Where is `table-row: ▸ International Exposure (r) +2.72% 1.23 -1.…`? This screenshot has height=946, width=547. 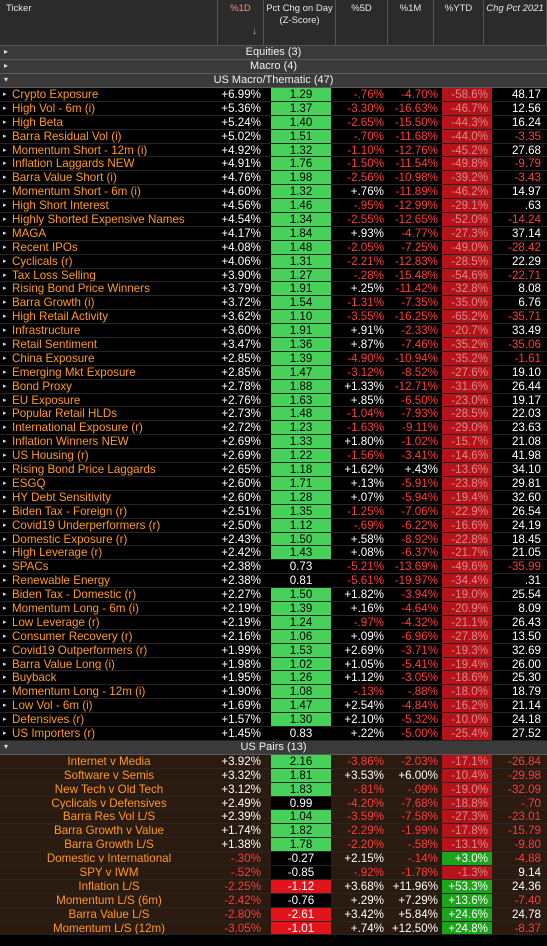
table-row: ▸ International Exposure (r) +2.72% 1.23 -1.… is located at coordinates (273, 428).